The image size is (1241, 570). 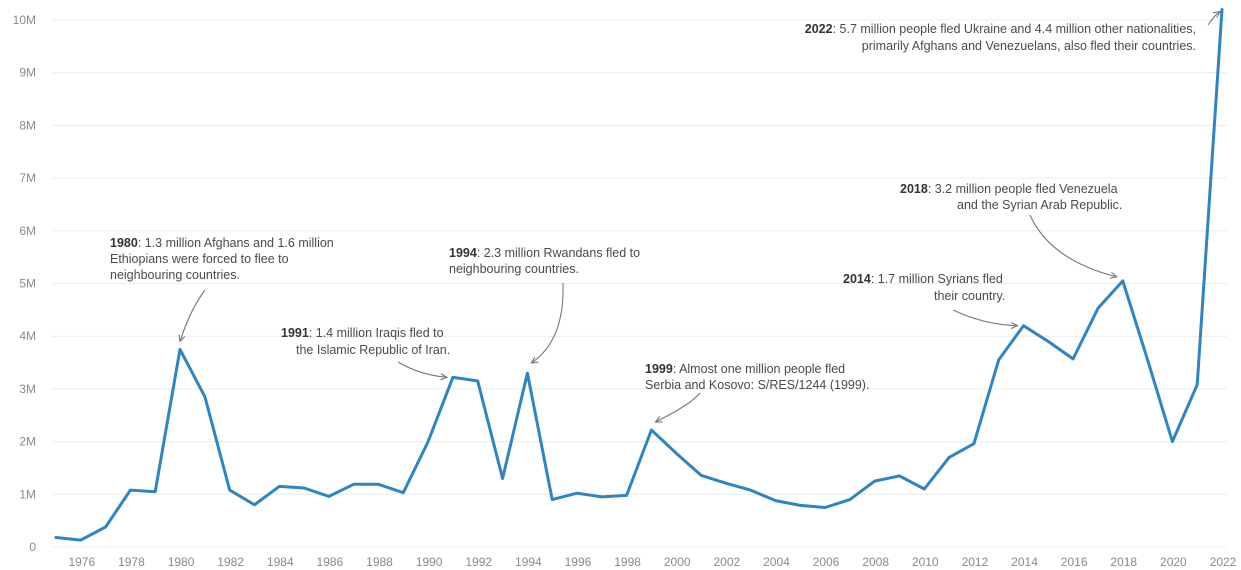 I want to click on x-tick-label: 1990, so click(x=429, y=562).